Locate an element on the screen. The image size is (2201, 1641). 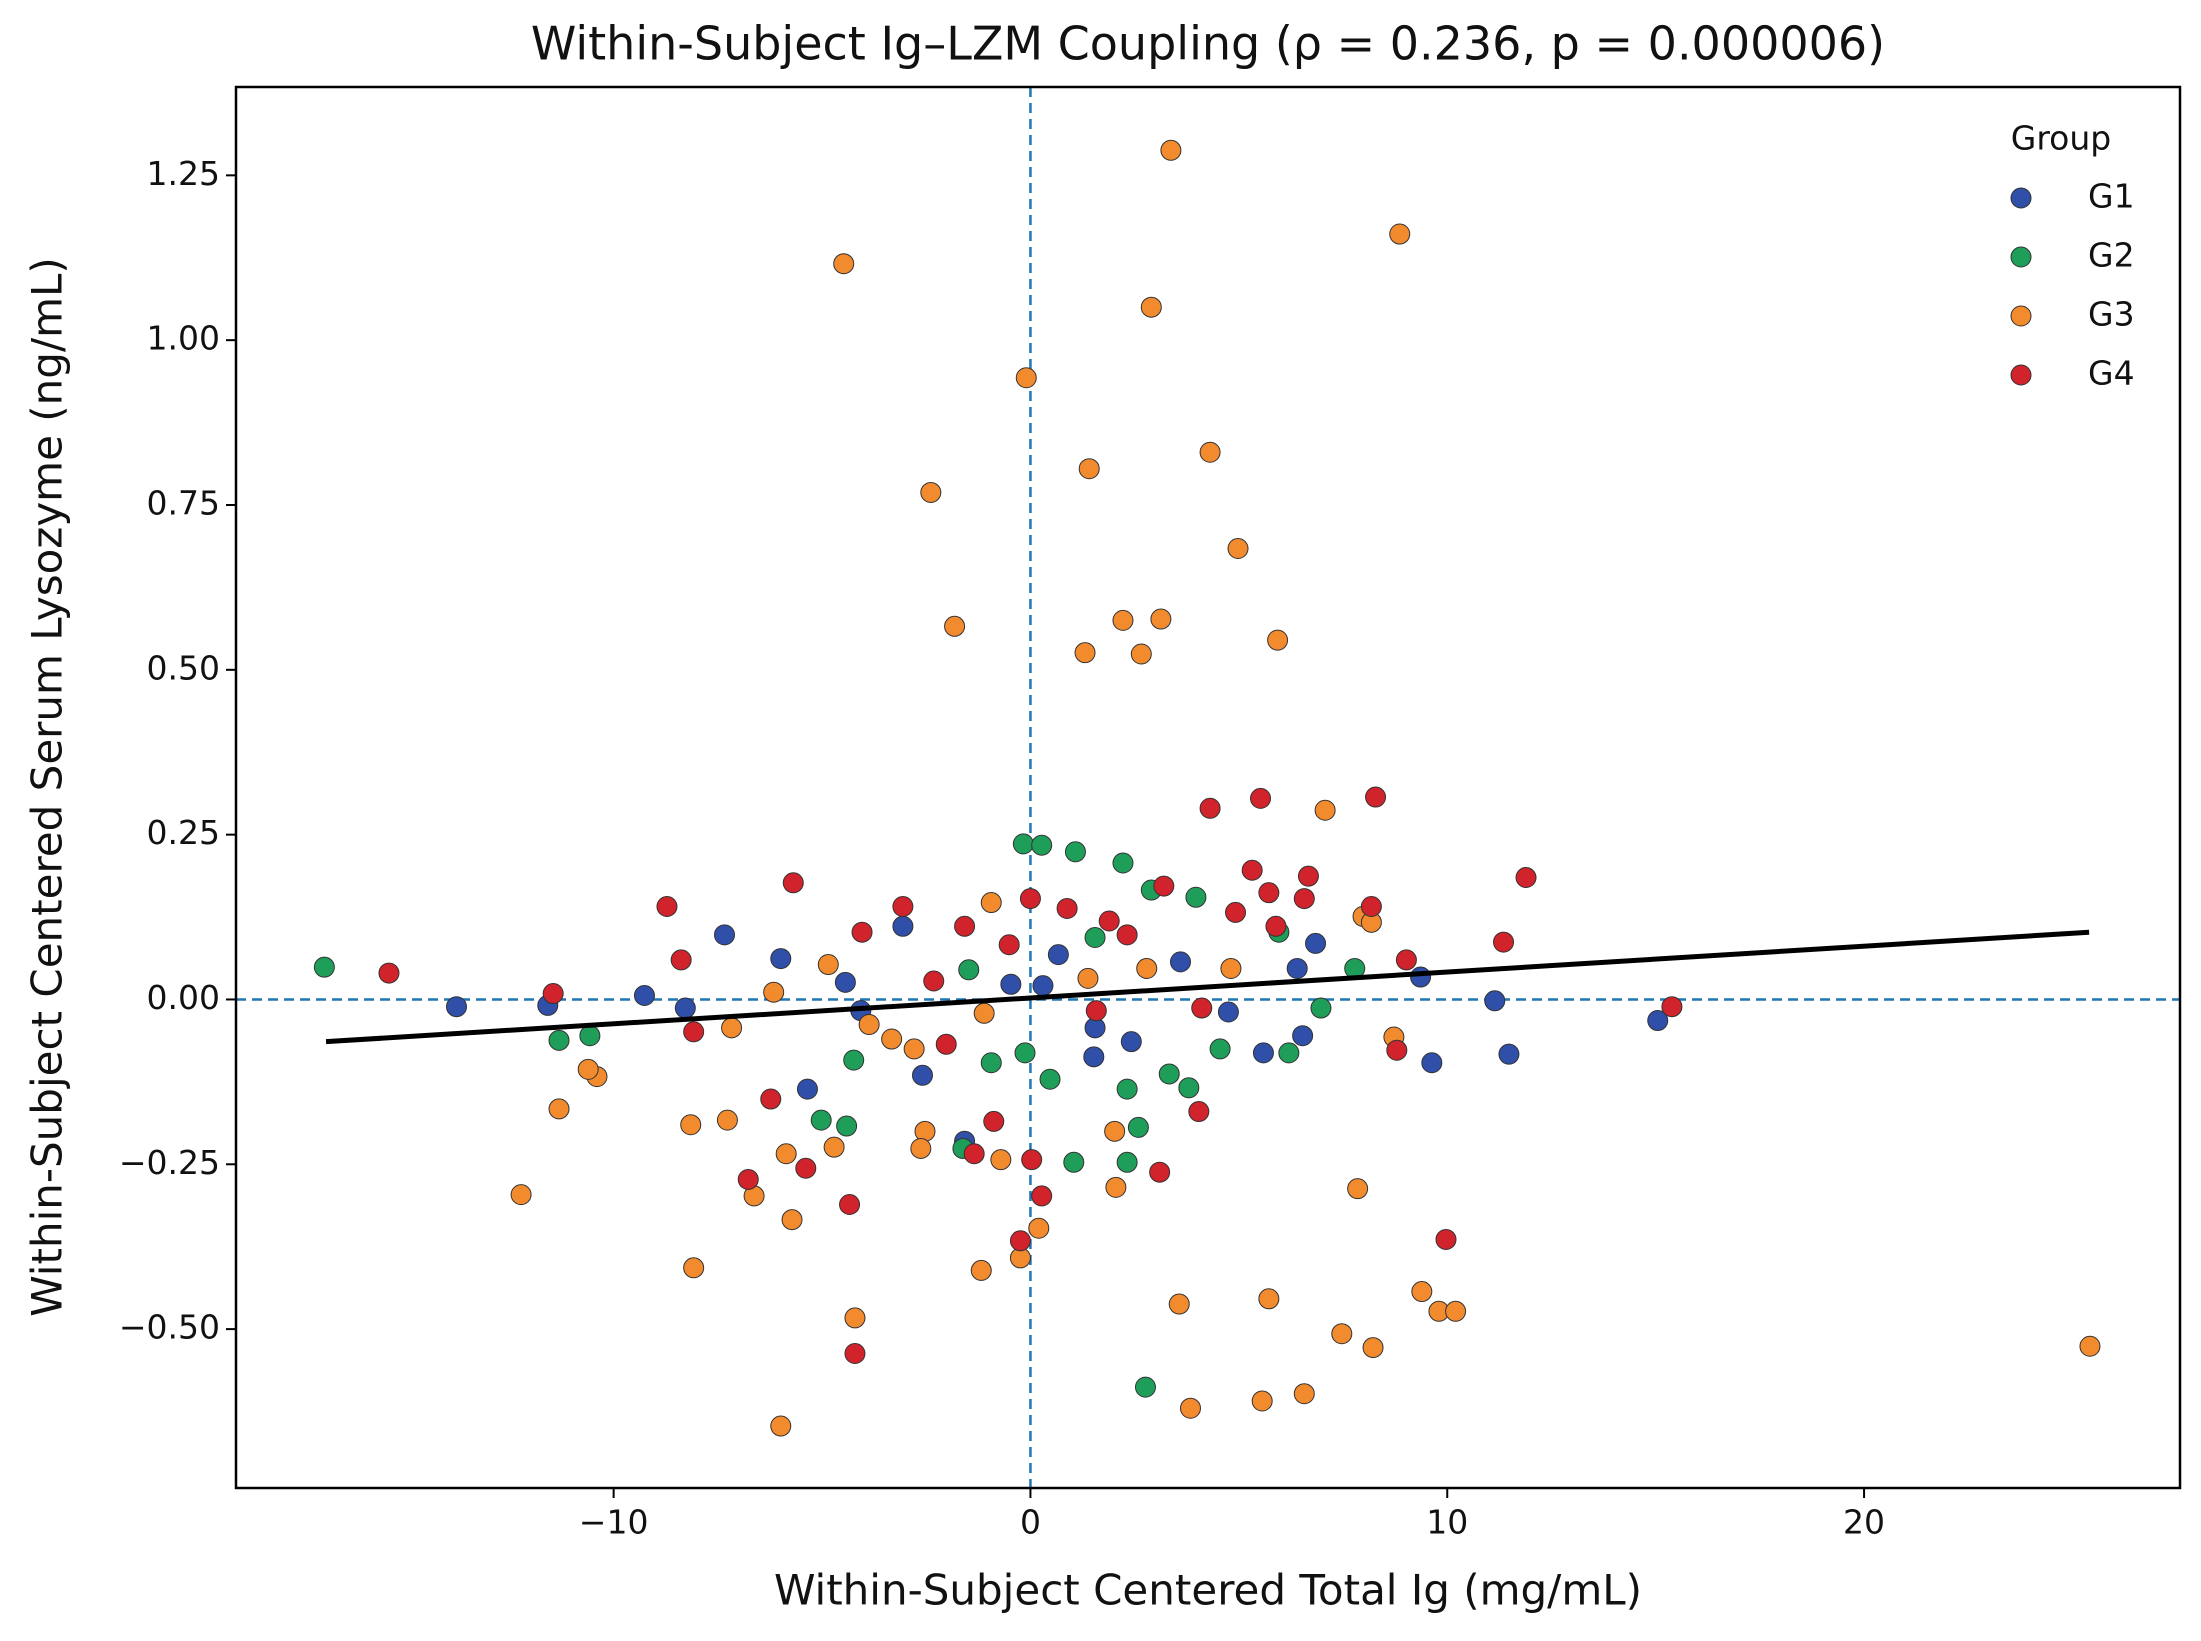
y-tick-label: −0.25 is located at coordinates (169, 1162).